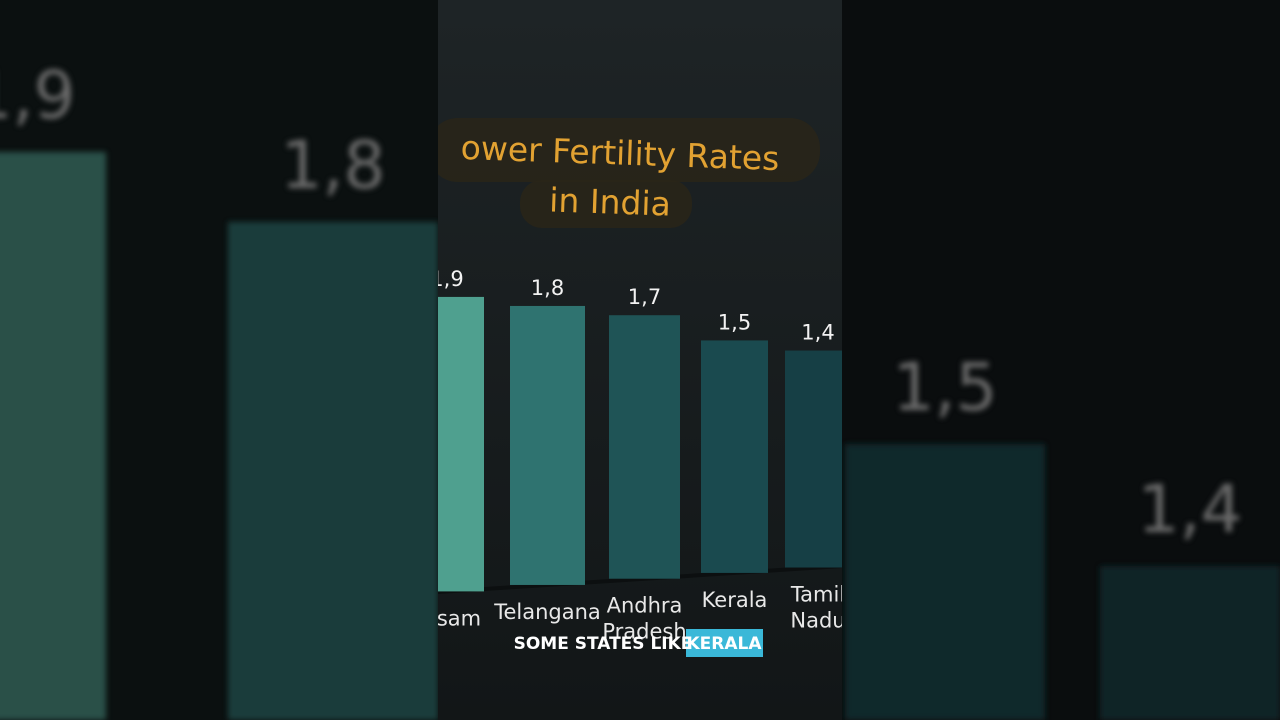  Describe the element at coordinates (547, 288) in the screenshot. I see `value-label: 1,8` at that location.